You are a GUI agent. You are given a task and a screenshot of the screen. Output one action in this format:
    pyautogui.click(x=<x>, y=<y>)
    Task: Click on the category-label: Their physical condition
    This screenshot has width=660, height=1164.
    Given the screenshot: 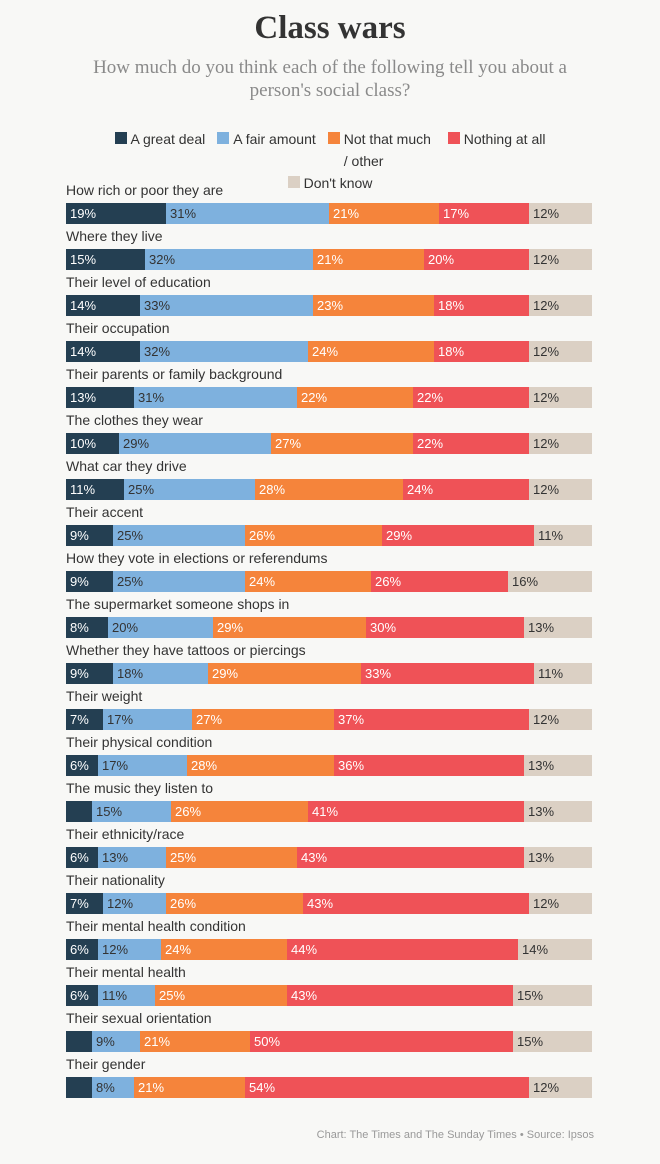 What is the action you would take?
    pyautogui.click(x=139, y=742)
    